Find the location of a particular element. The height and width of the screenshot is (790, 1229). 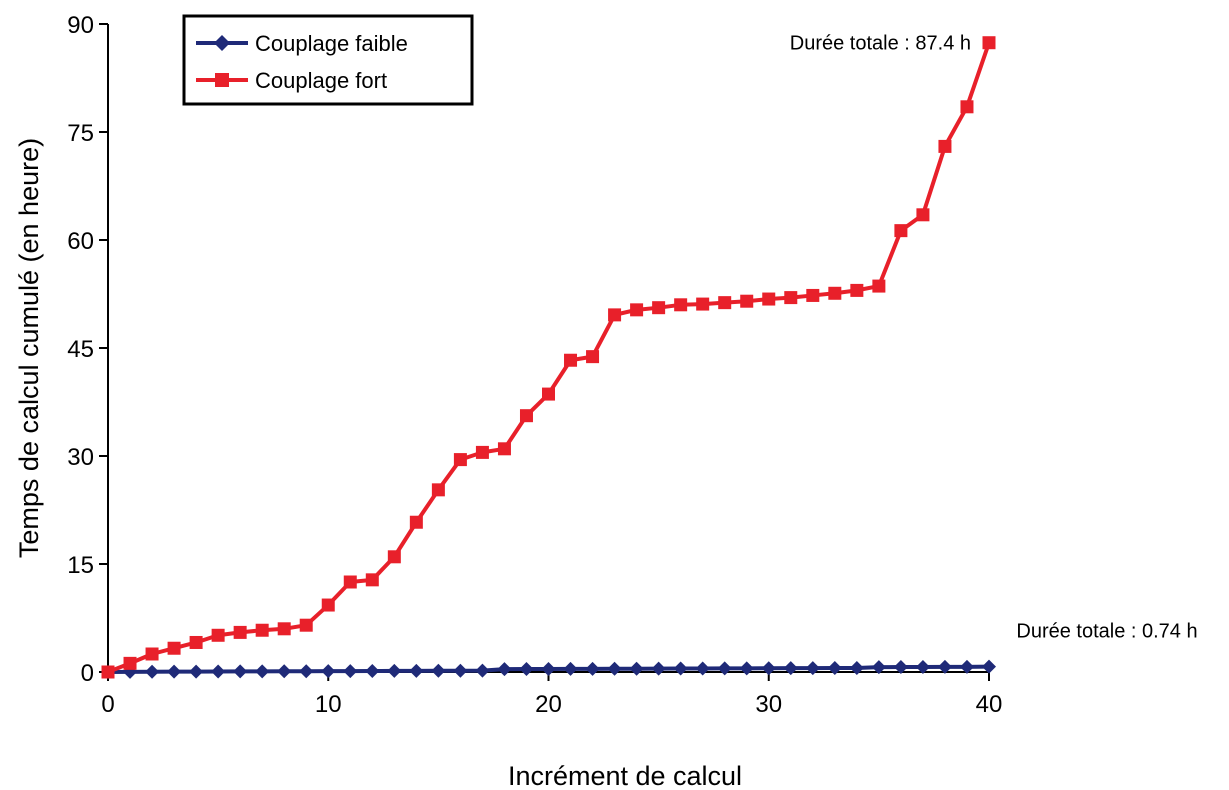

y-tick-label: 0 is located at coordinates (87, 673).